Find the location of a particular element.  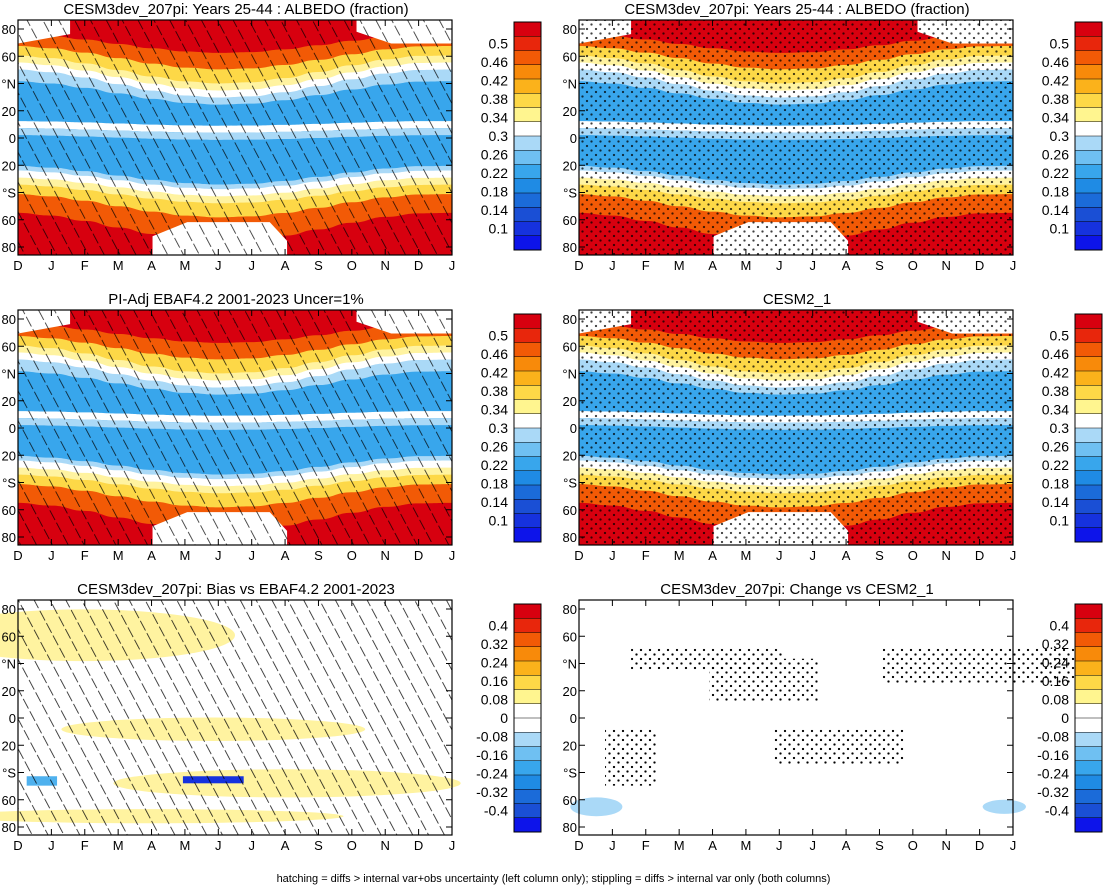

colorbar-label: -0.24 is located at coordinates (1053, 774).